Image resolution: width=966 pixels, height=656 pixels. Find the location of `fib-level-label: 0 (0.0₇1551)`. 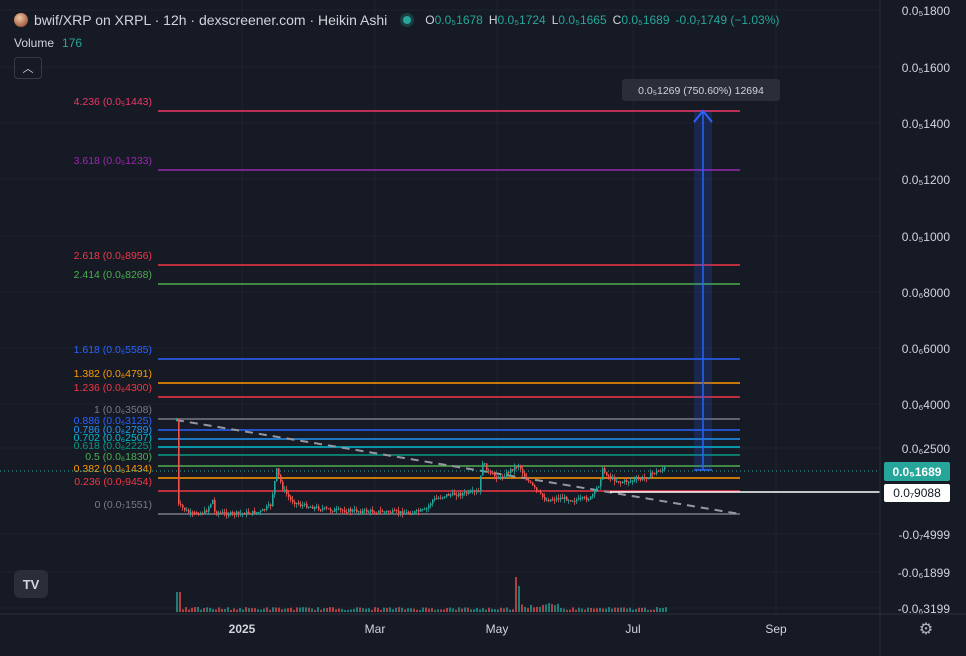

fib-level-label: 0 (0.0₇1551) is located at coordinates (123, 505).